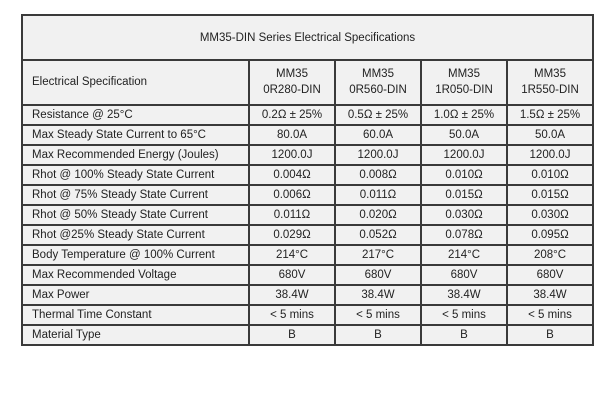 This screenshot has width=615, height=401. Describe the element at coordinates (135, 275) in the screenshot. I see `spec-label: Max Recommended Voltage` at that location.